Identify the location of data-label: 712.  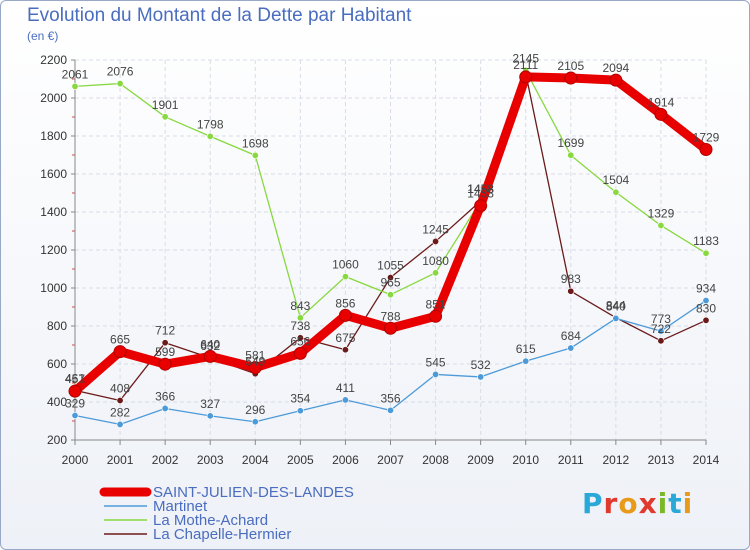
(165, 331).